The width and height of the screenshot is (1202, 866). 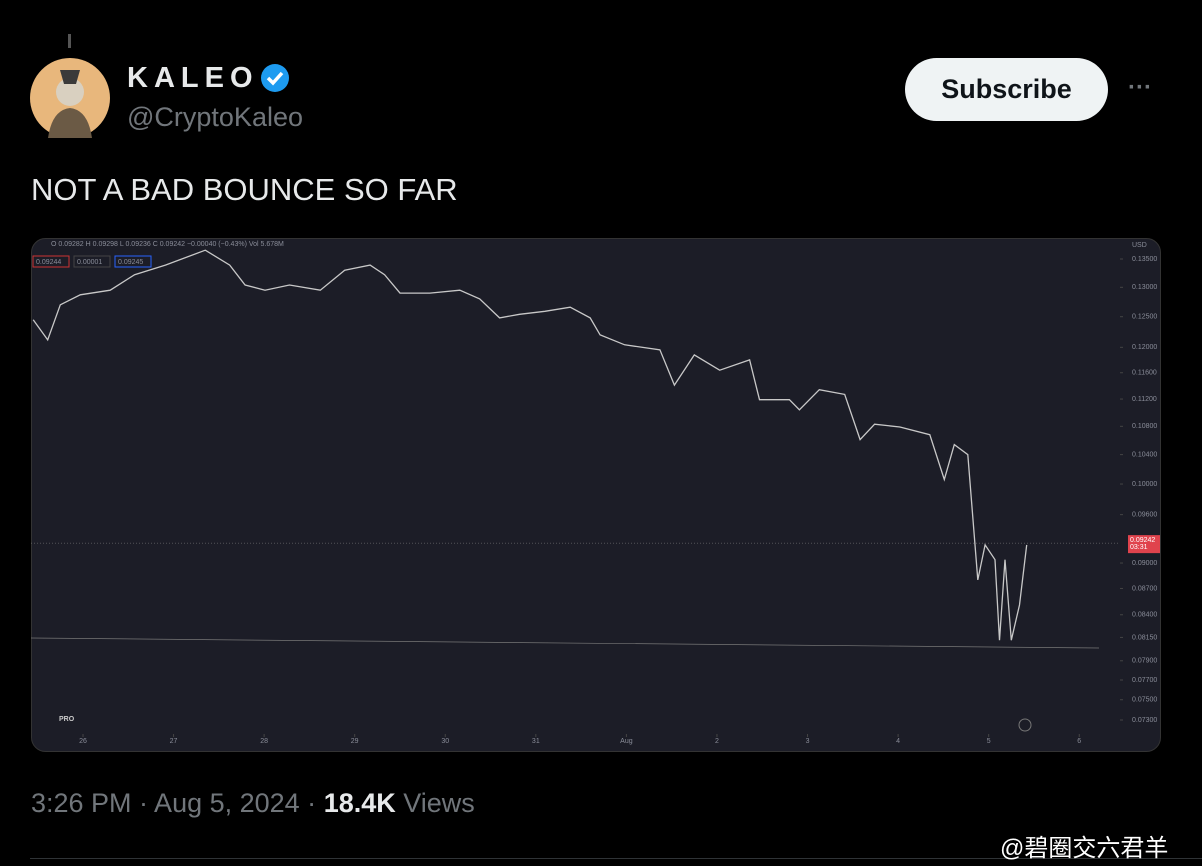 What do you see at coordinates (215, 117) in the screenshot?
I see `user-handle: @CryptoKaleo` at bounding box center [215, 117].